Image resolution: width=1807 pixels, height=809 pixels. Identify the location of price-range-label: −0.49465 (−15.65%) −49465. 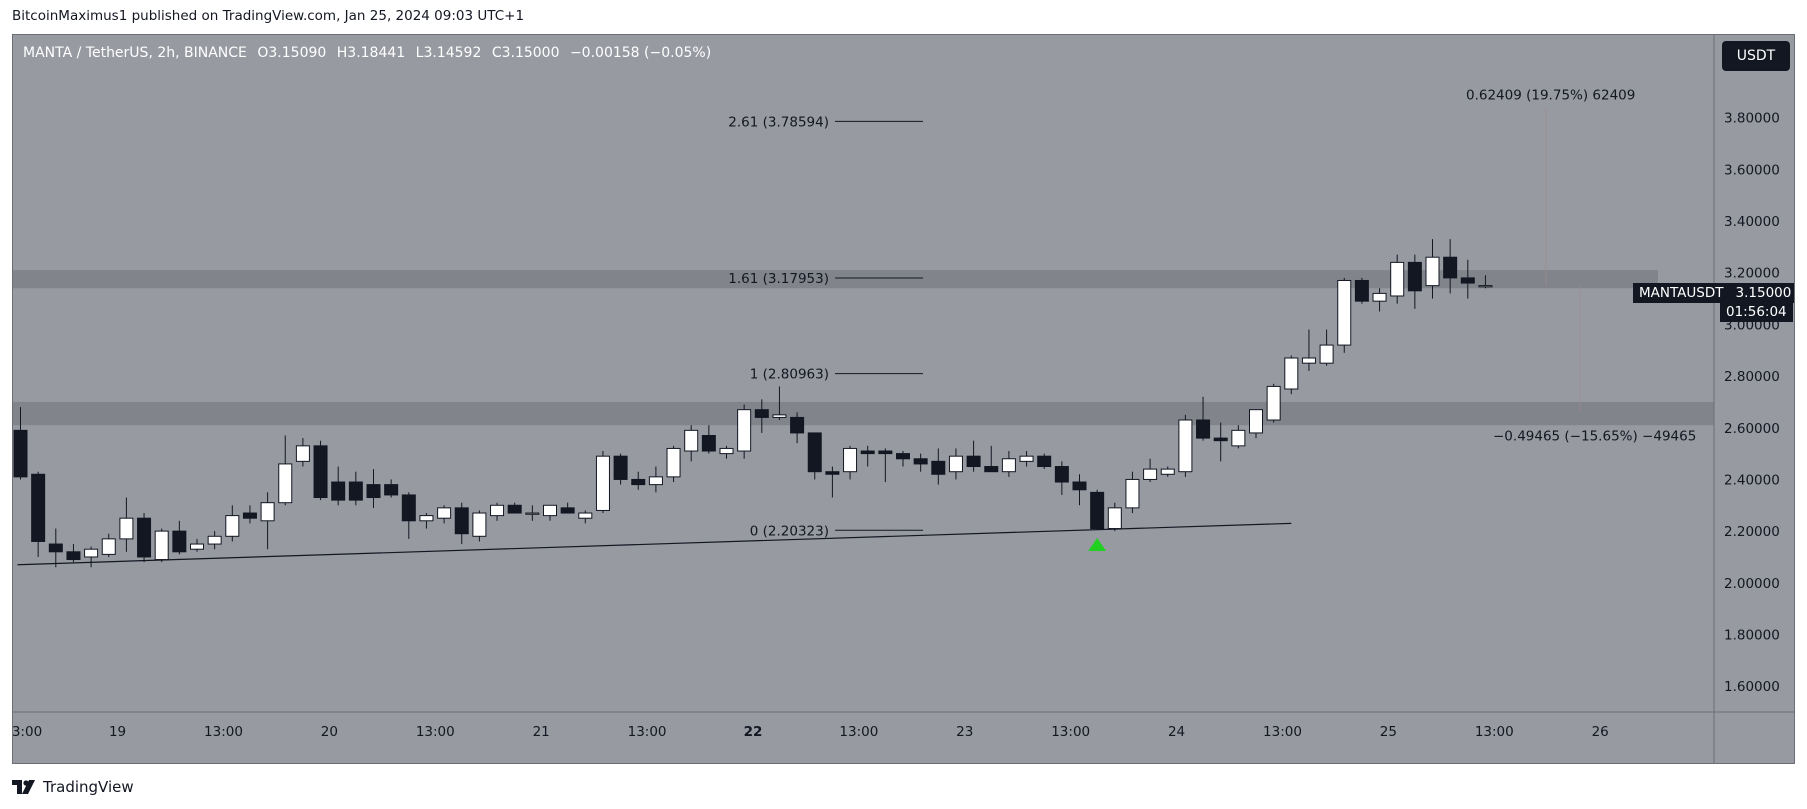
(1594, 437).